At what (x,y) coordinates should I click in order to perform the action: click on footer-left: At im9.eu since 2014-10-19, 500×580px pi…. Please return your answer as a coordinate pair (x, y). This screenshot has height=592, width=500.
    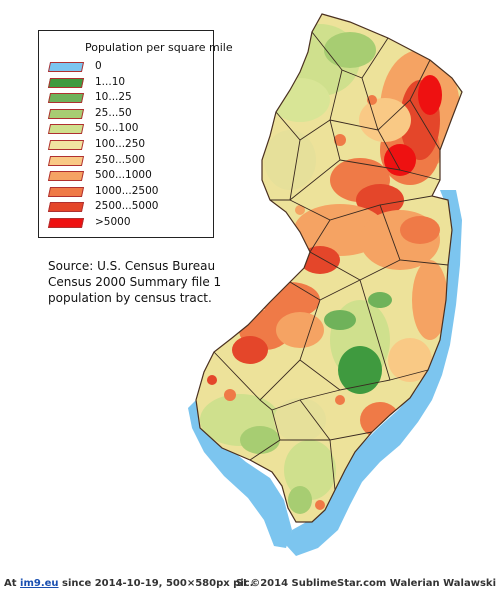
    Looking at the image, I should click on (128, 583).